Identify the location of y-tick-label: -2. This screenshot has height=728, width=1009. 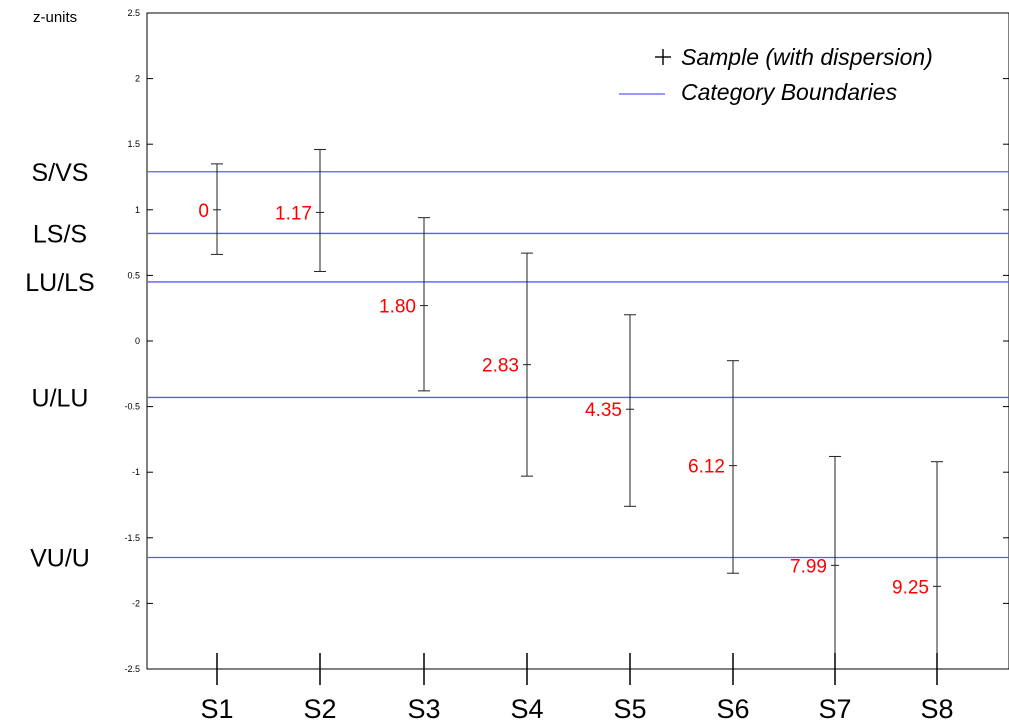
(136, 603).